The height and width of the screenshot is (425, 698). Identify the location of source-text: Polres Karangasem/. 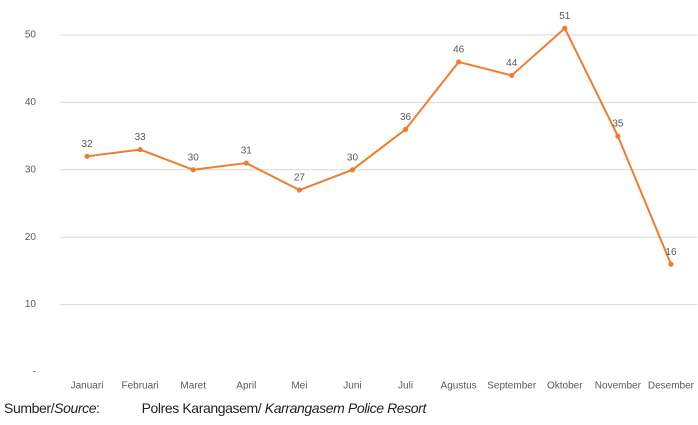
(201, 408).